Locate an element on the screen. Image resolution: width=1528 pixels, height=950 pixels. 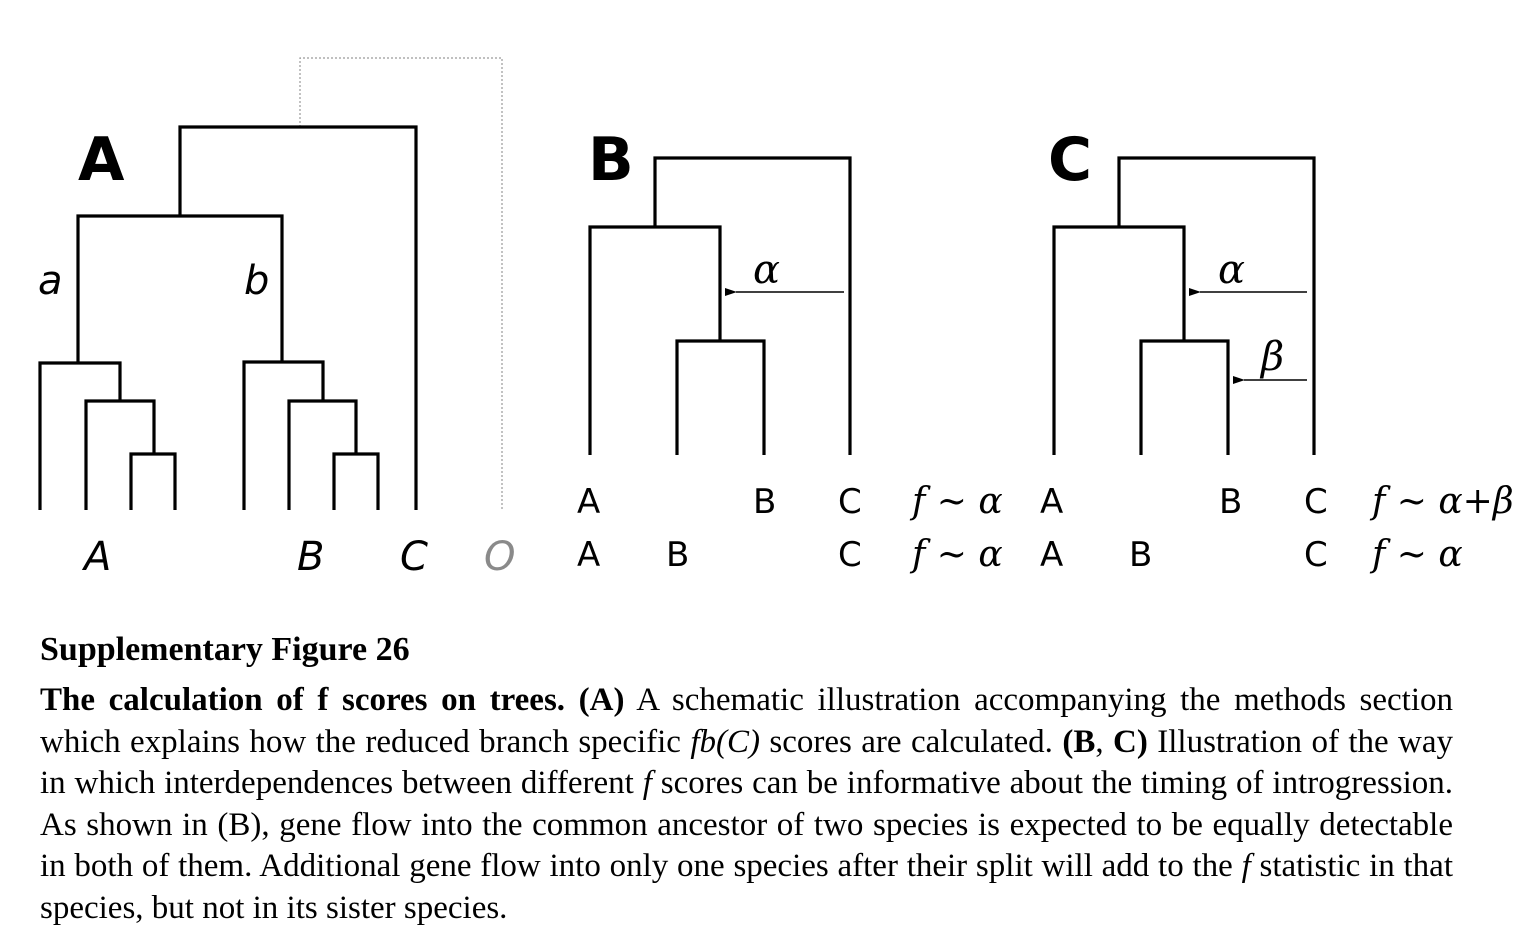
row1-f-score: f ~ α+β is located at coordinates (1441, 501).